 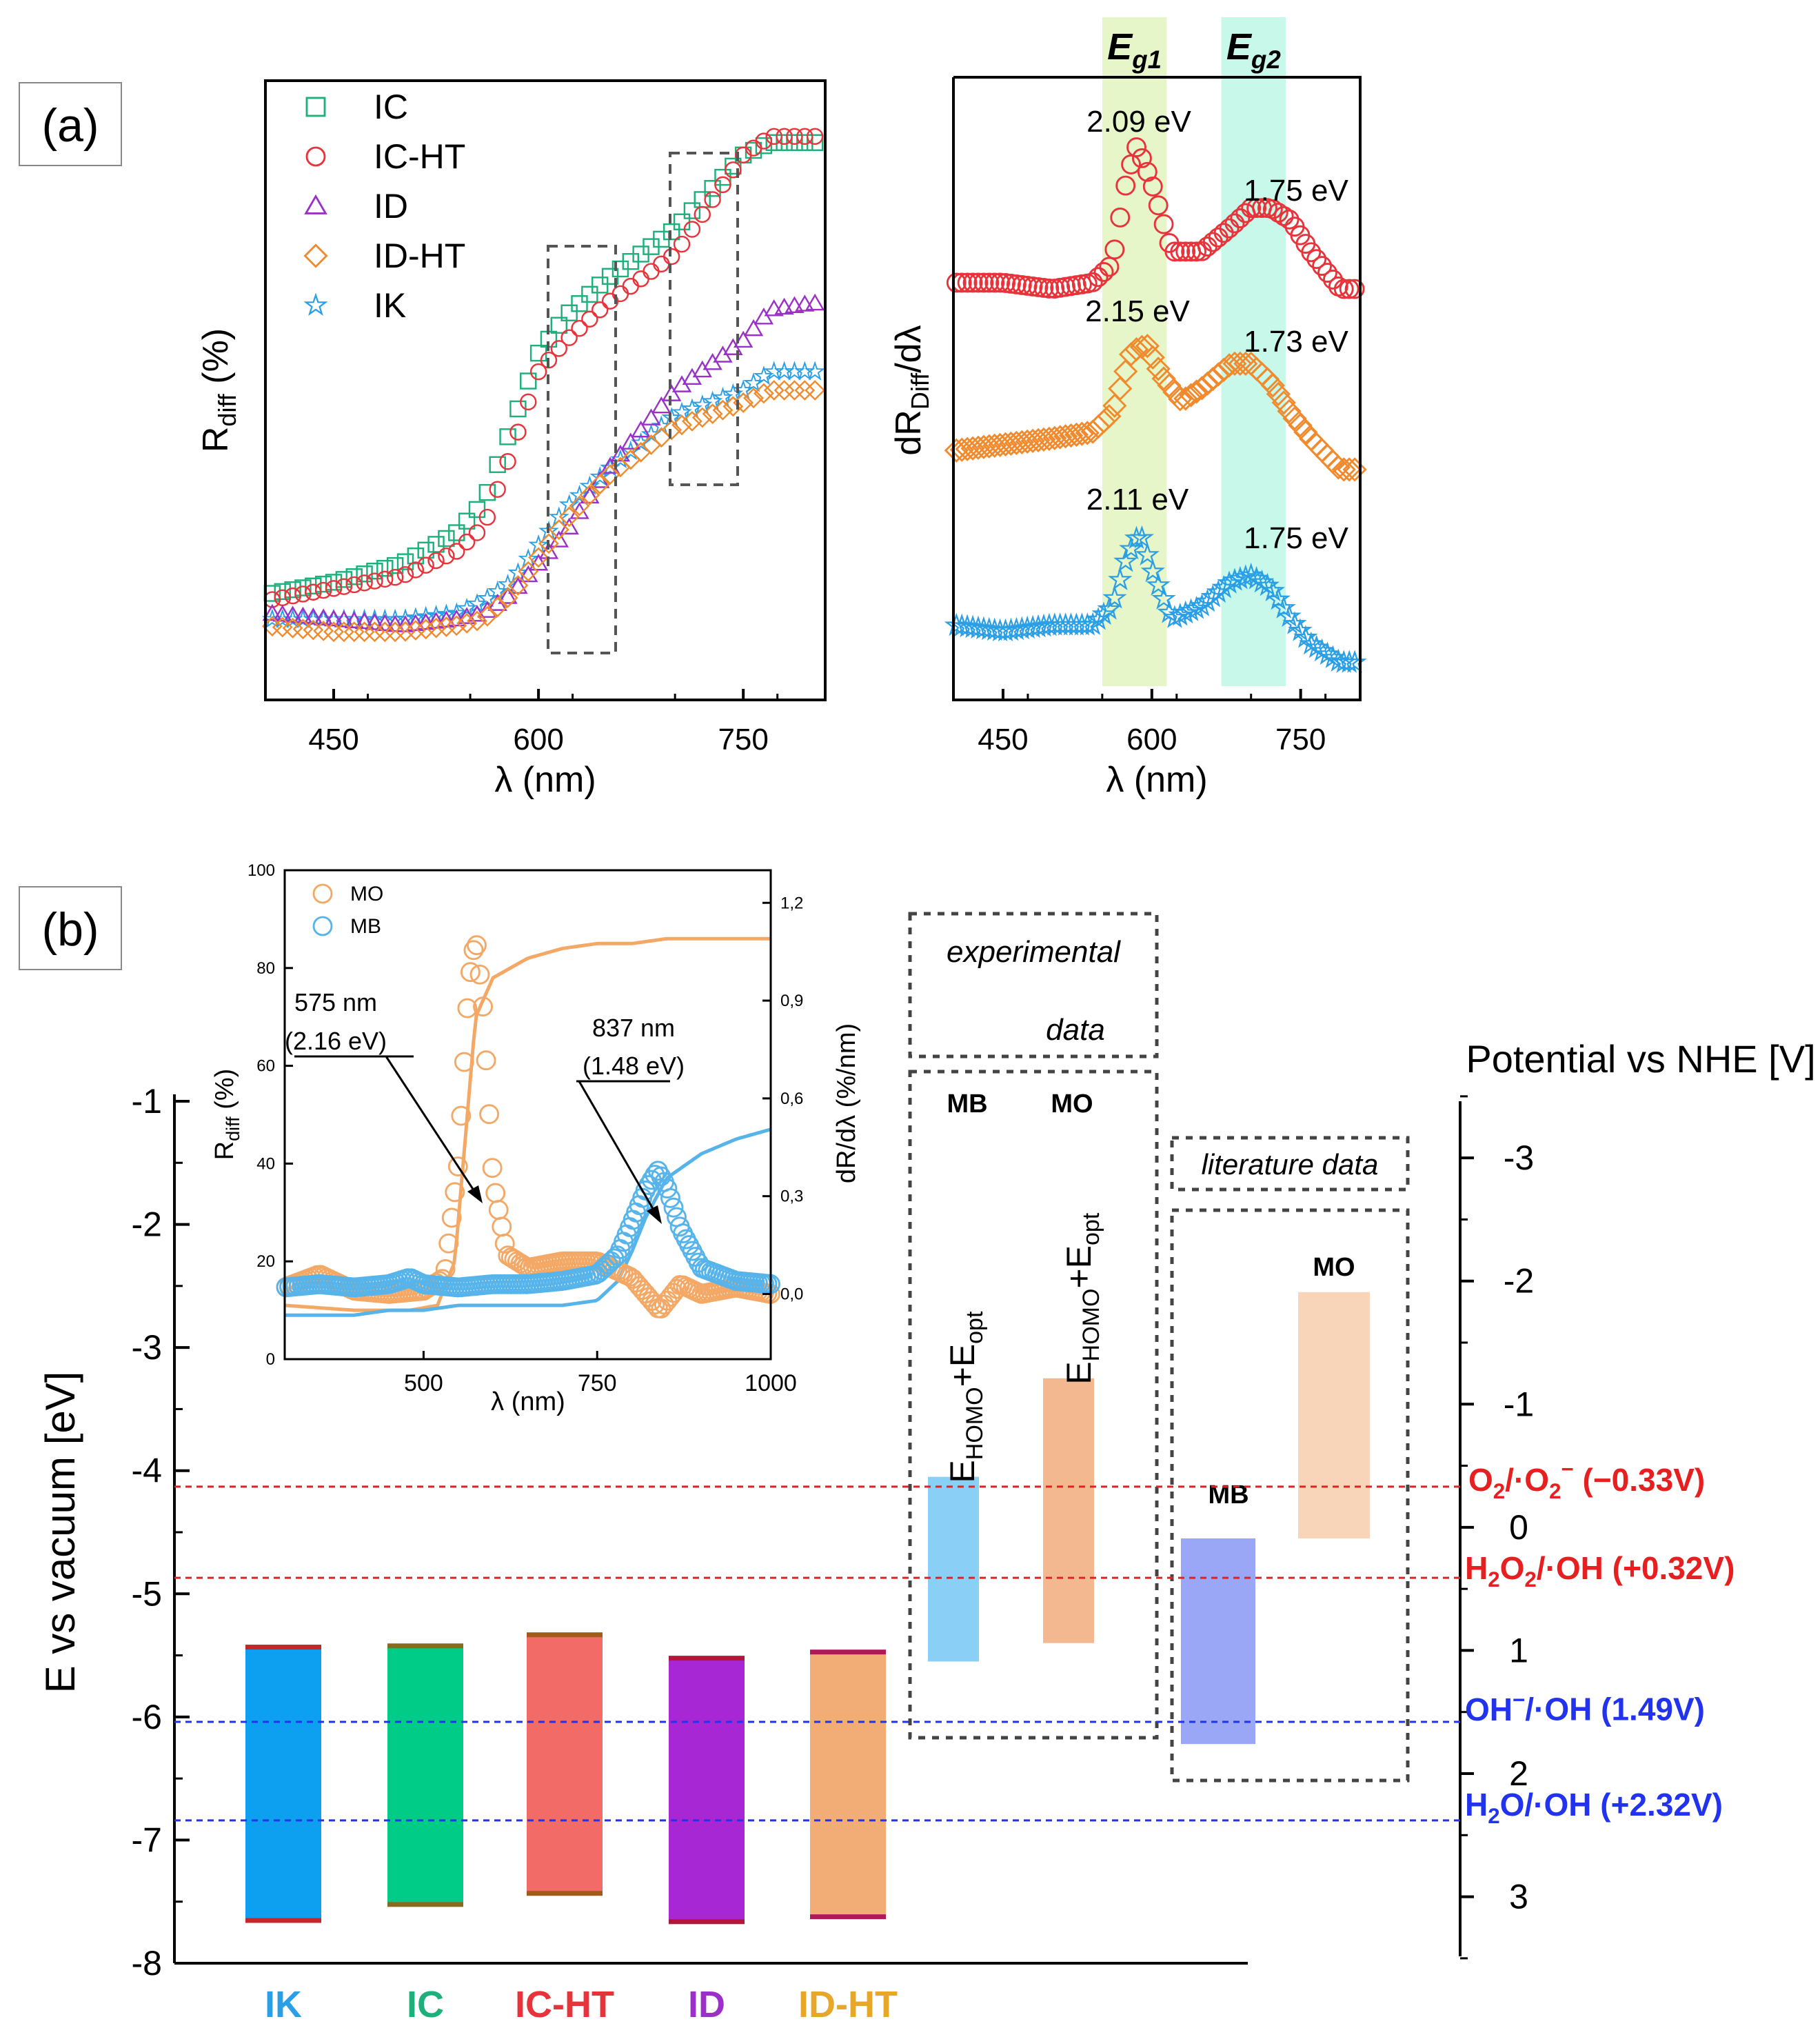 I want to click on exp-bar-formula-MB: EHOMO+Eopt, so click(x=965, y=1397).